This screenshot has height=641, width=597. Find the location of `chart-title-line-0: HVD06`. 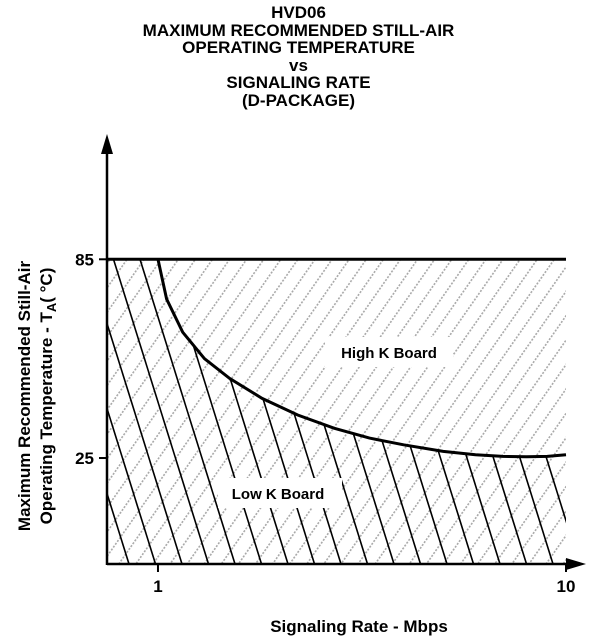

chart-title-line-0: HVD06 is located at coordinates (298, 12).